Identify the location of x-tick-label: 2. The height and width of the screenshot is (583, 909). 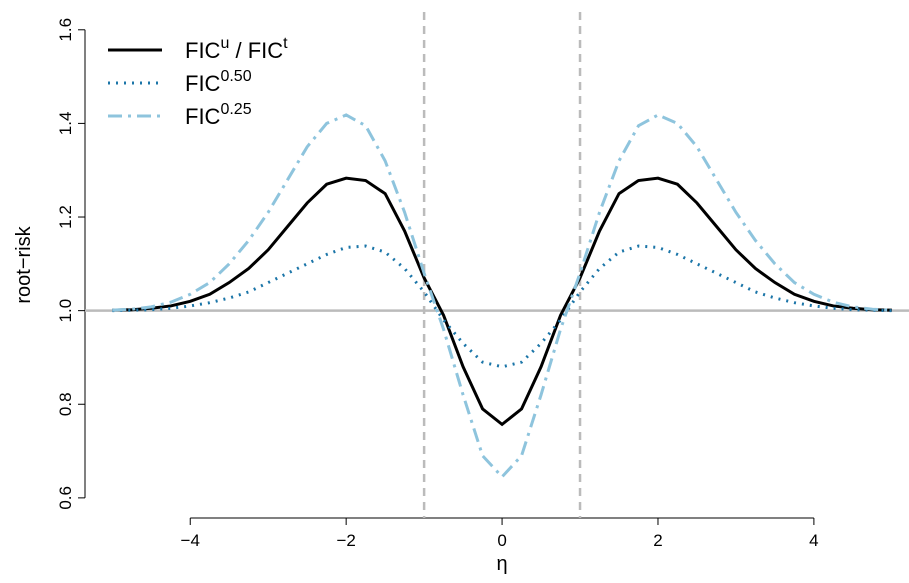
(657, 540).